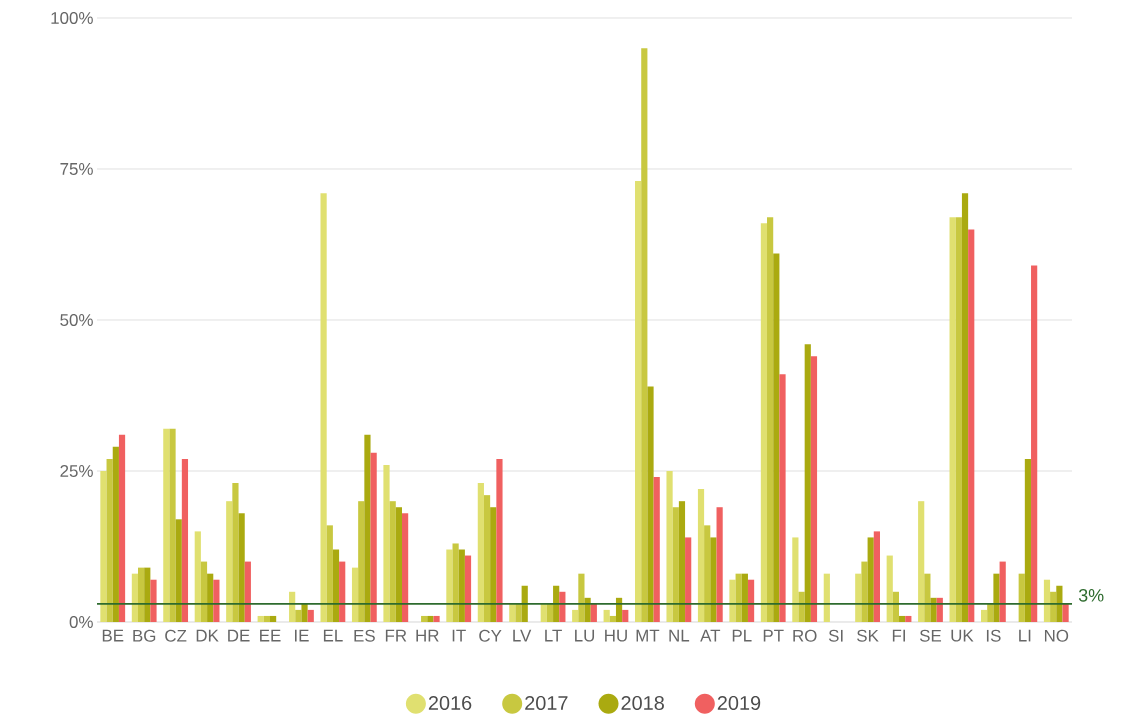 Image resolution: width=1125 pixels, height=717 pixels. What do you see at coordinates (739, 703) in the screenshot?
I see `legend-label: 2019` at bounding box center [739, 703].